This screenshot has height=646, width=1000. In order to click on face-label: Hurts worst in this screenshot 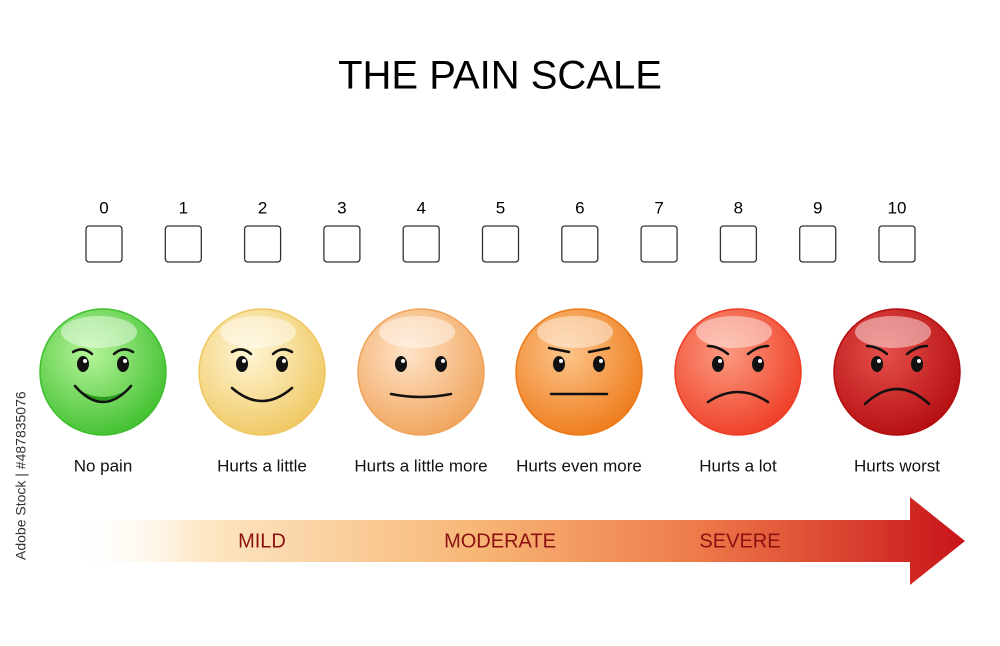, I will do `click(897, 465)`.